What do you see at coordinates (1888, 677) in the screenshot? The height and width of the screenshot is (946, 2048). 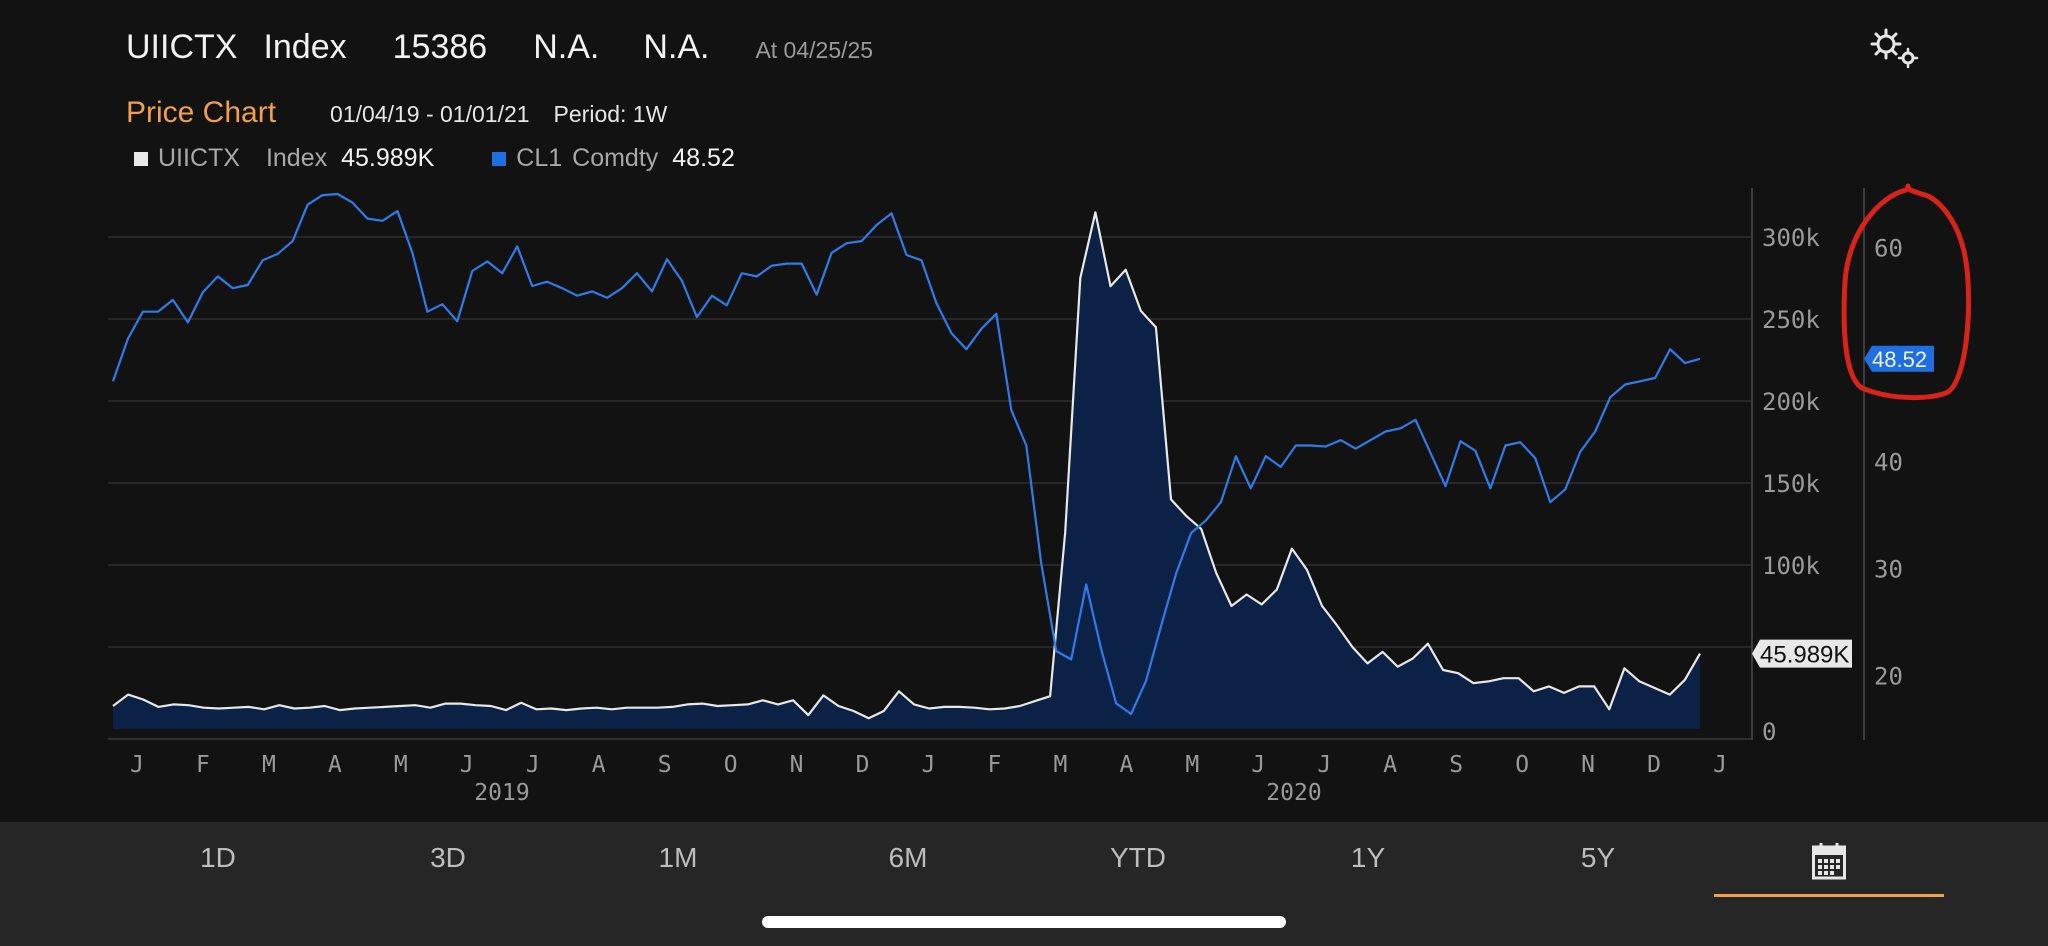 I see `right-axis-tick: 20` at bounding box center [1888, 677].